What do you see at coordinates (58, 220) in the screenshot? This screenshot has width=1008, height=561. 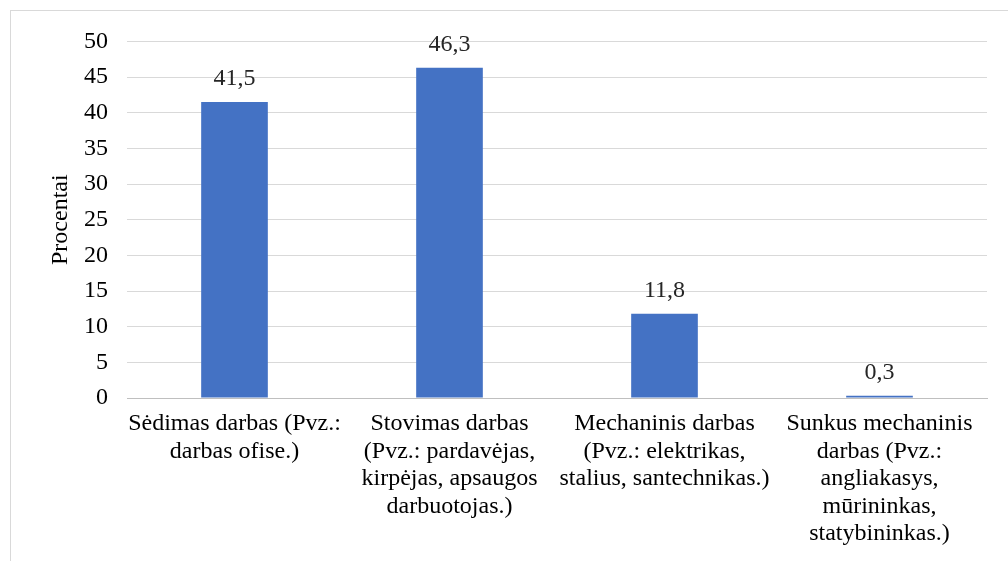 I see `y-axis-title: Procentai` at bounding box center [58, 220].